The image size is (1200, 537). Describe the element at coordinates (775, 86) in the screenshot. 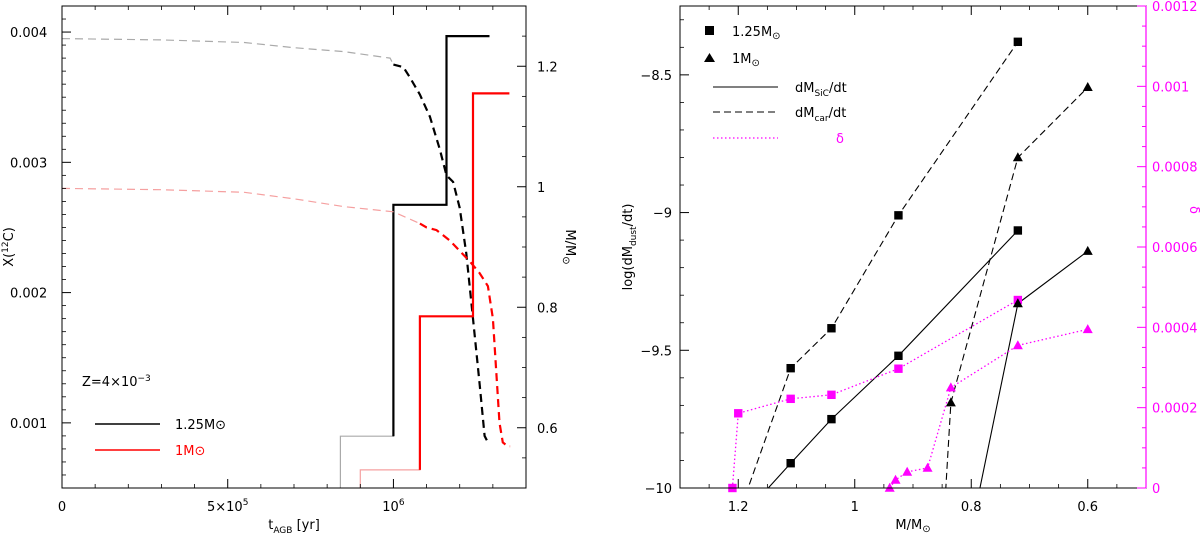

I see `right-legend: 1.25M⊙ 1M⊙ dMSiC/dt dMcar/dt δ` at that location.